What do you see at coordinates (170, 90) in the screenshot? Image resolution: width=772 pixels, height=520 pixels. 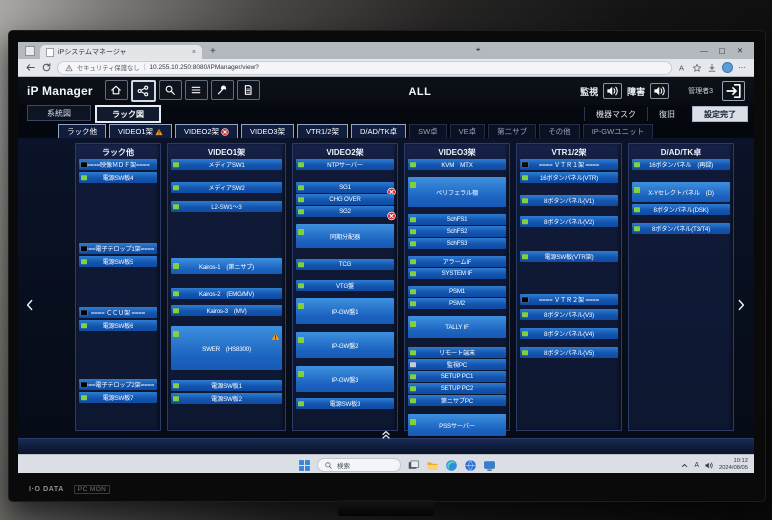 I see `nav-button-search` at bounding box center [170, 90].